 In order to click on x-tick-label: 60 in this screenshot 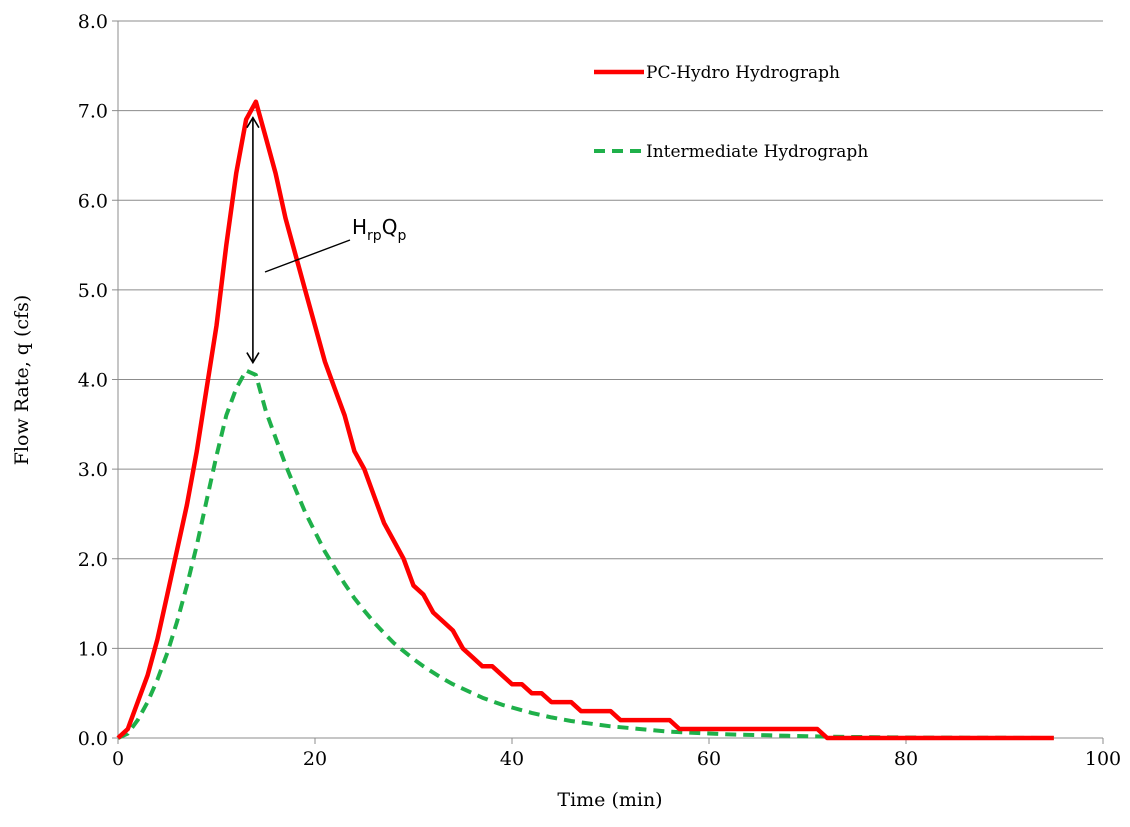, I will do `click(709, 759)`.